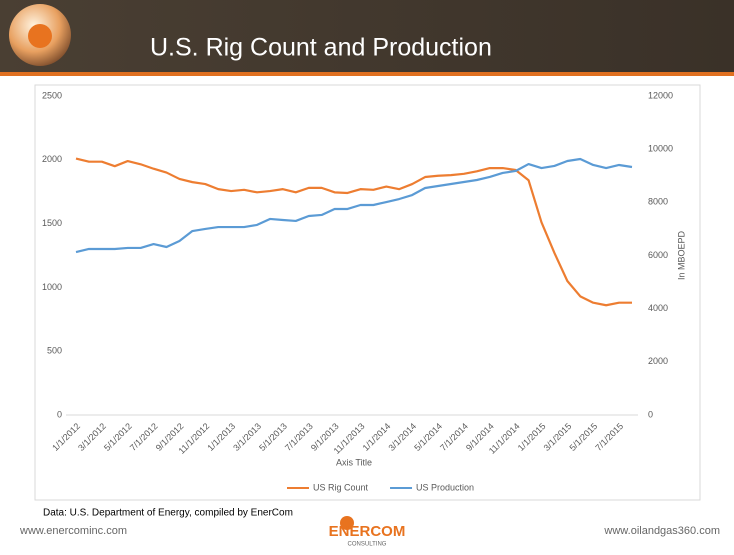 The width and height of the screenshot is (734, 555). Describe the element at coordinates (52, 223) in the screenshot. I see `y-tick-label: 1500` at that location.